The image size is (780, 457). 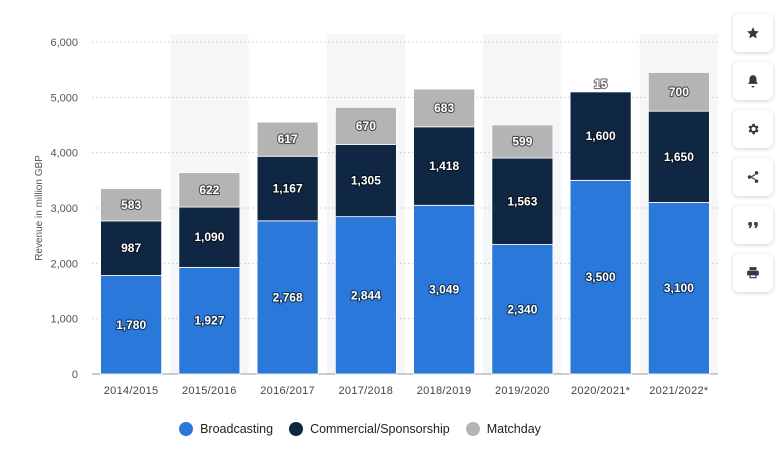 I want to click on data-label: 683, so click(x=444, y=108).